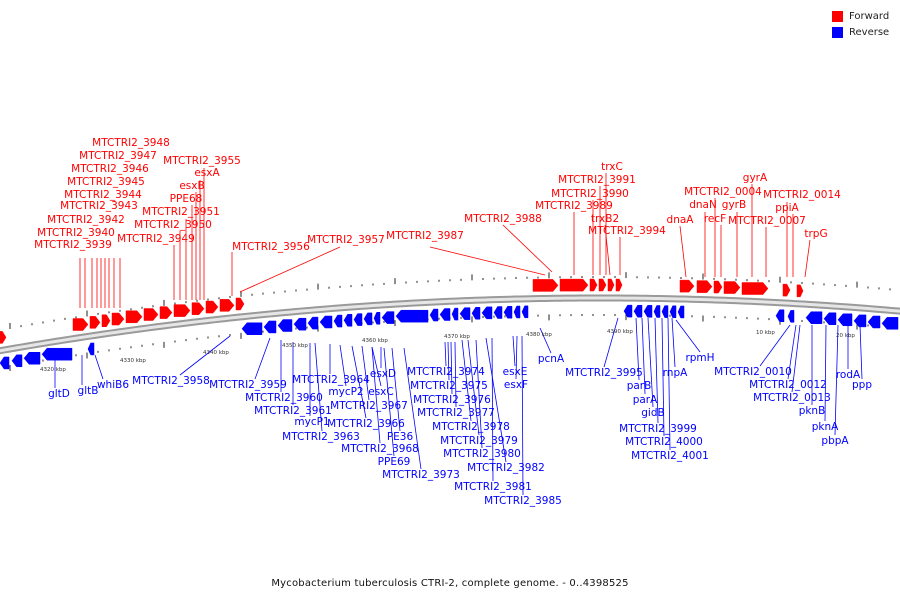 This screenshot has width=900, height=600. I want to click on gene-label: pbpA, so click(835, 441).